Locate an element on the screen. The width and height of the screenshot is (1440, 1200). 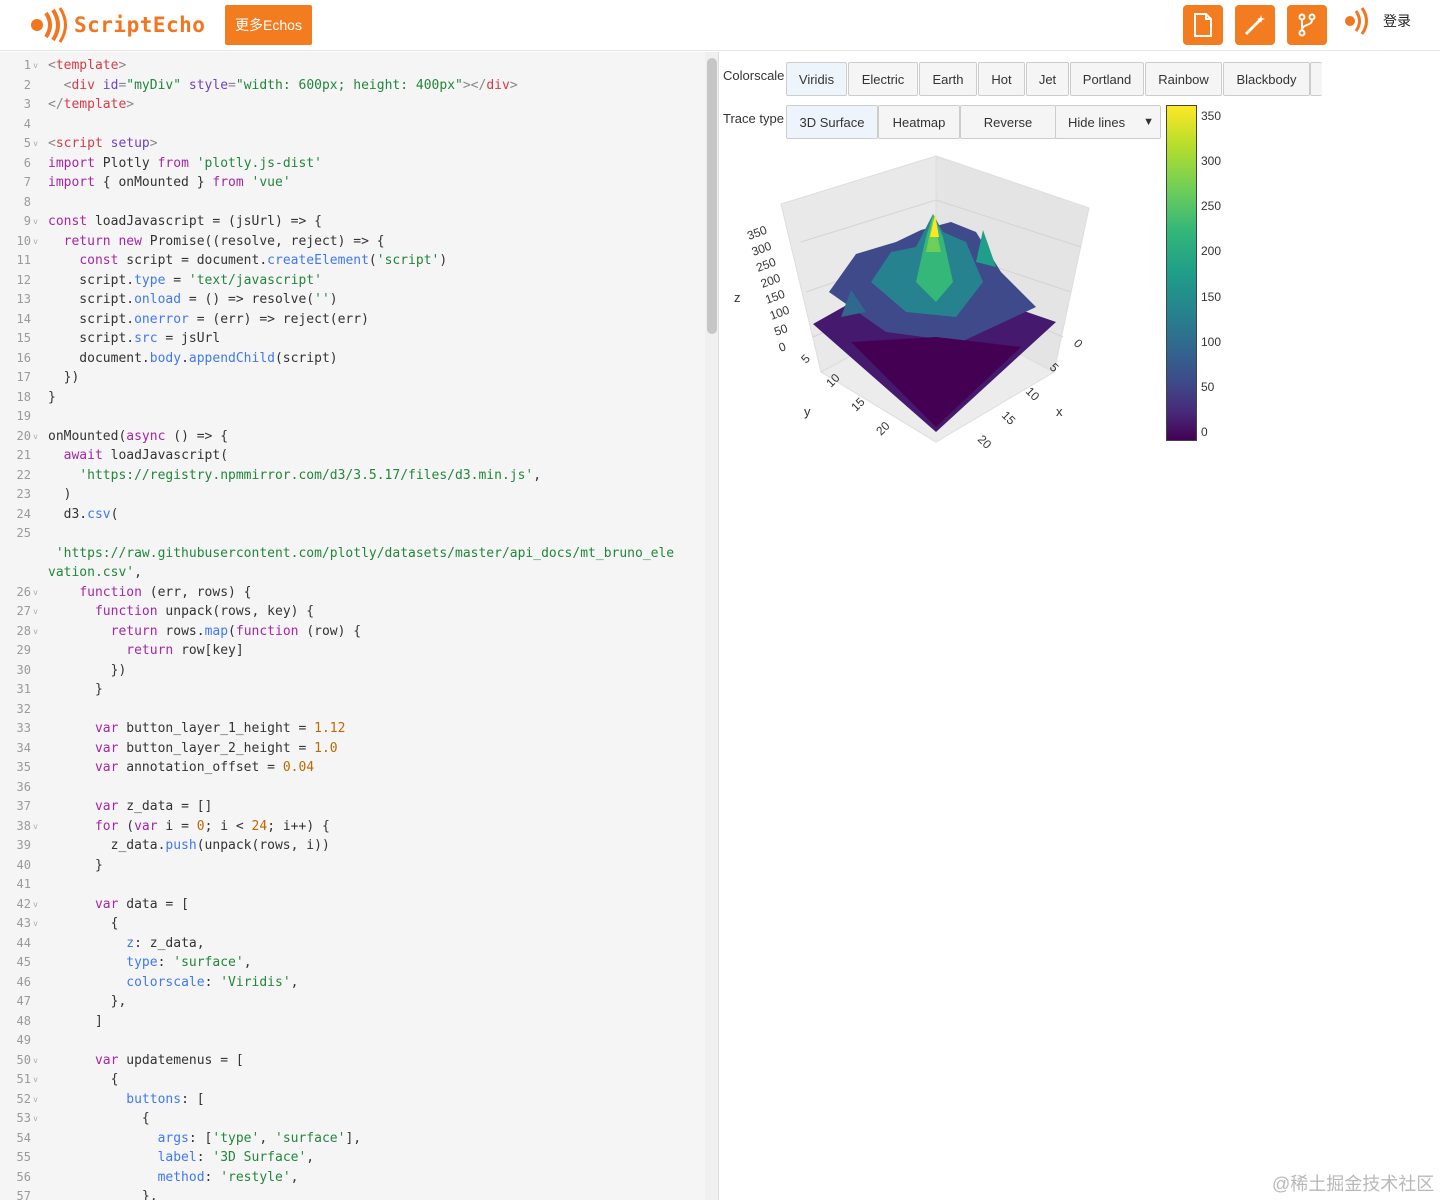
colorscale-button-jet: Jet is located at coordinates (1047, 79).